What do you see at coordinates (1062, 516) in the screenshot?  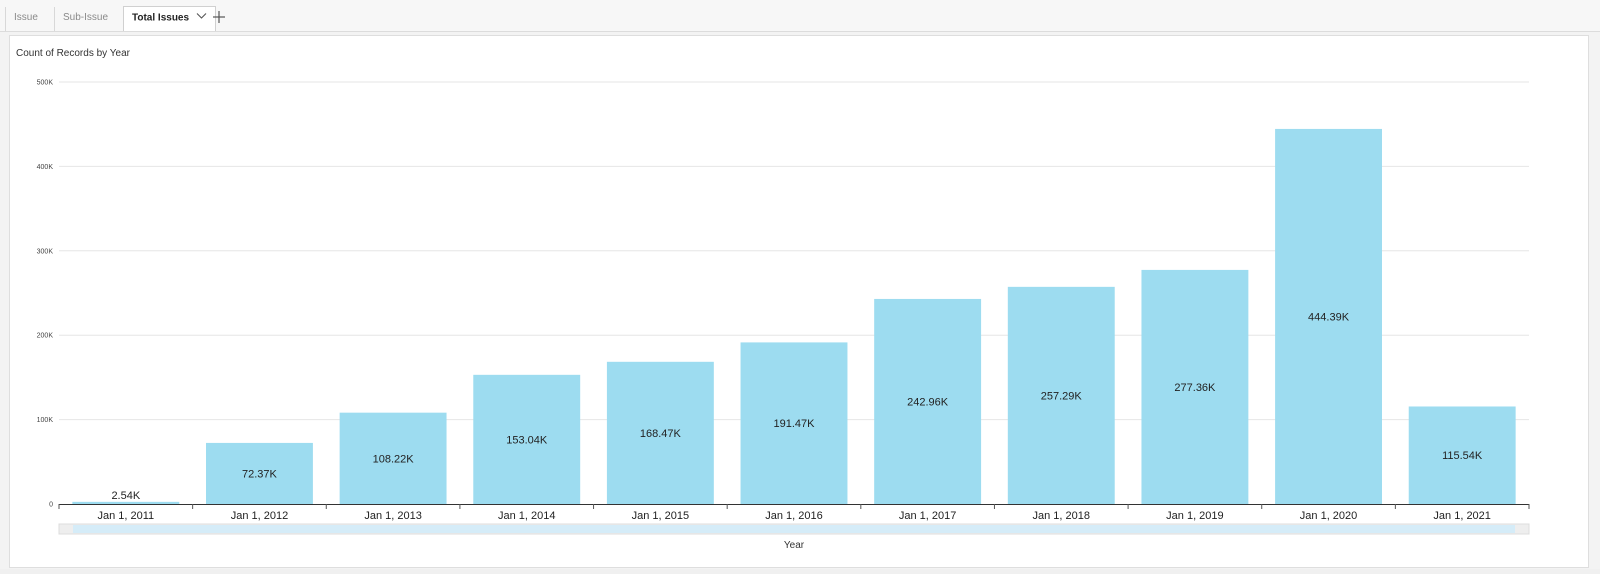 I see `x-tick-label: Jan 1, 2018` at bounding box center [1062, 516].